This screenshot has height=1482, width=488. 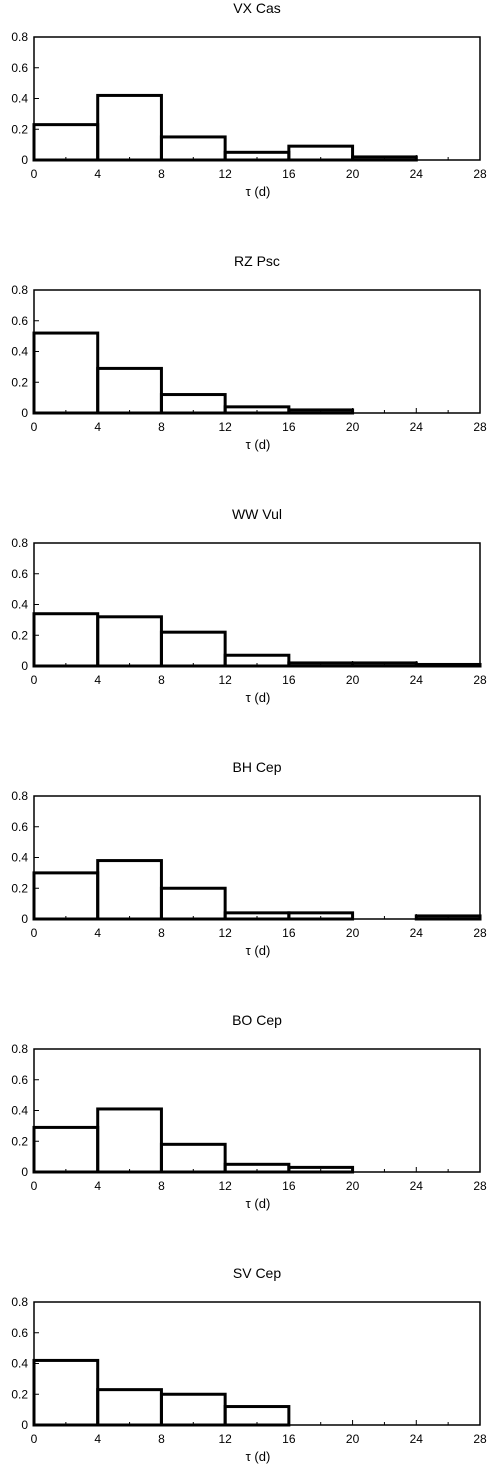 I want to click on chart-title: SV Cep, so click(x=257, y=1273).